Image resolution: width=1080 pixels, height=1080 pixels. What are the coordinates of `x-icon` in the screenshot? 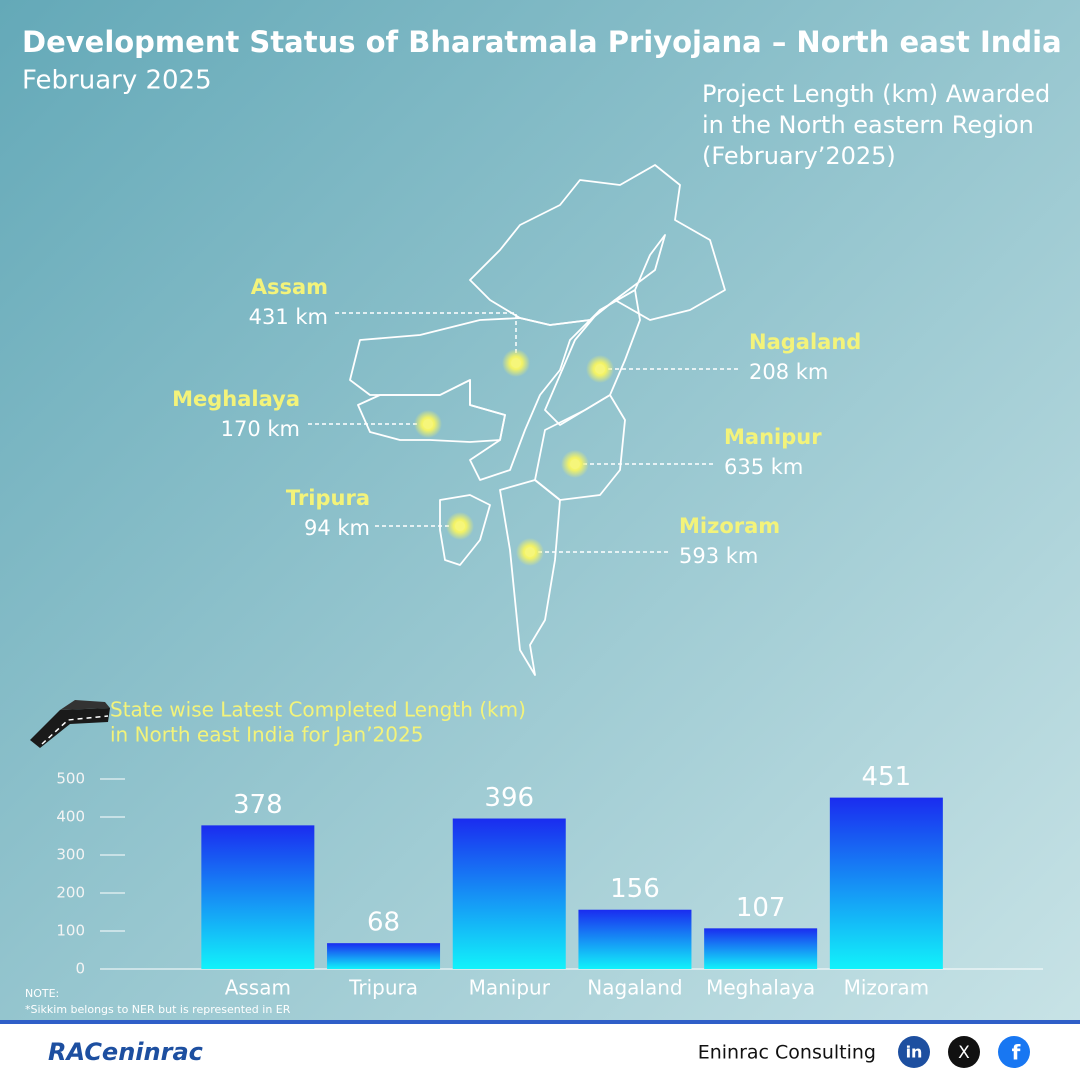 It's located at (964, 1052).